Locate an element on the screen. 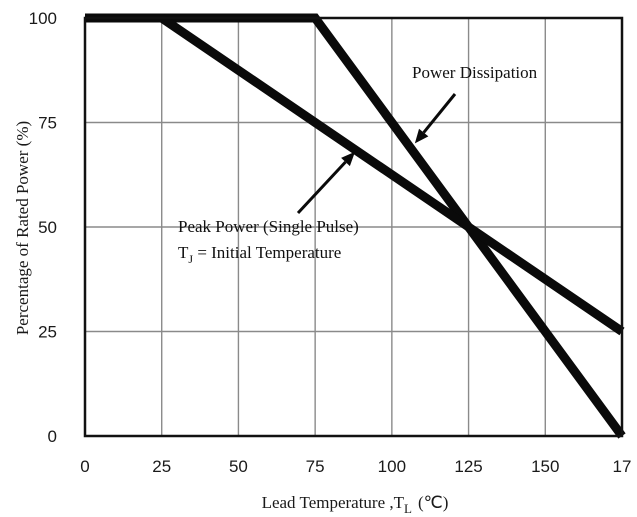 Image resolution: width=637 pixels, height=517 pixels. peak-power-arrow-head is located at coordinates (348, 159).